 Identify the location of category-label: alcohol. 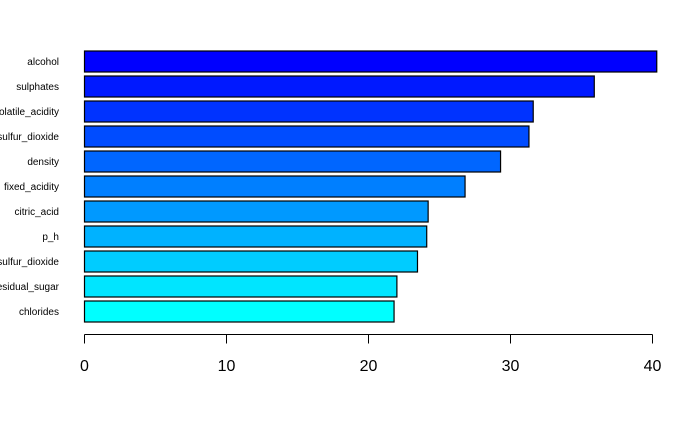
(43, 62).